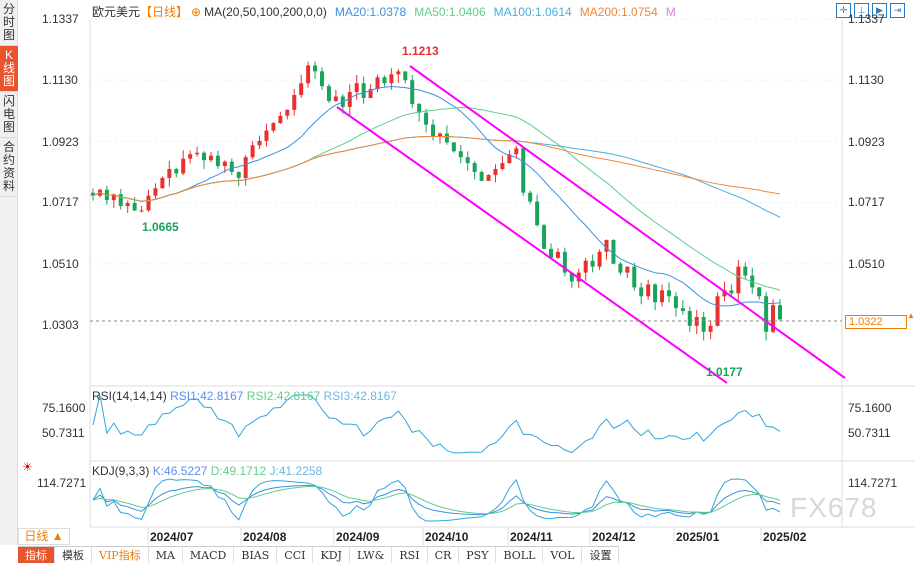 This screenshot has height=564, width=915. I want to click on indicator-tab: MA, so click(166, 555).